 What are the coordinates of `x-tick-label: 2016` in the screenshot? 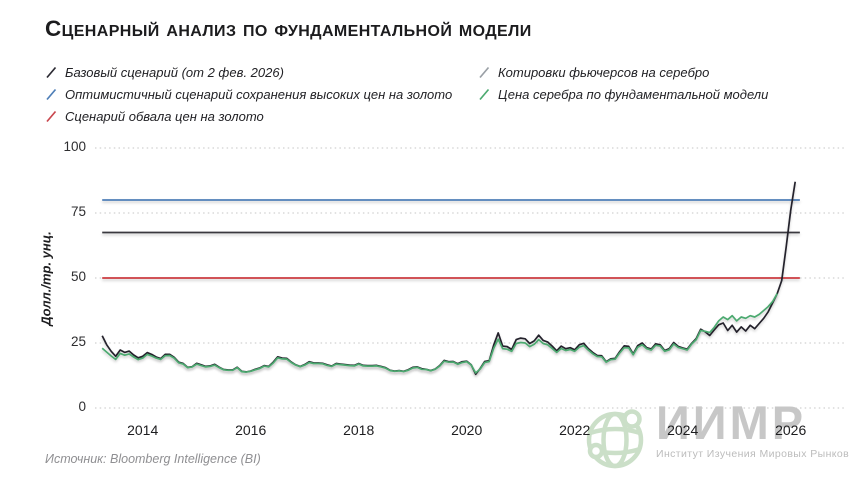 It's located at (251, 430).